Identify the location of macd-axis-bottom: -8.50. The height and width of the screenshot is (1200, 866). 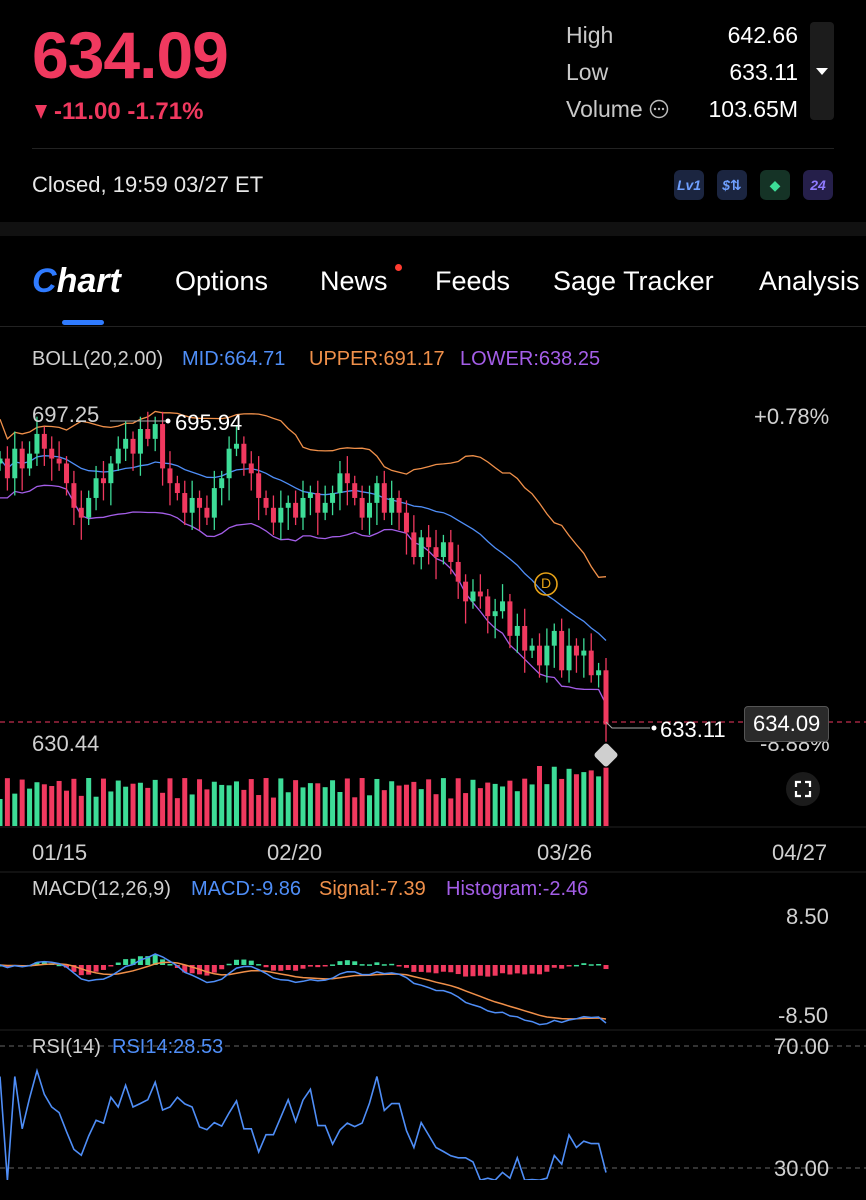
(803, 1015).